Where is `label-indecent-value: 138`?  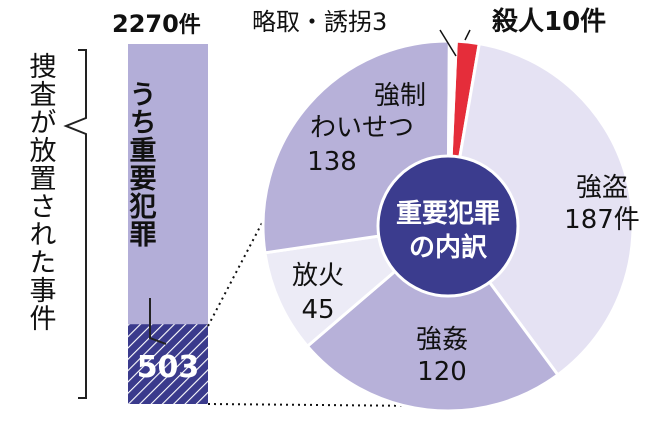
label-indecent-value: 138 is located at coordinates (332, 162).